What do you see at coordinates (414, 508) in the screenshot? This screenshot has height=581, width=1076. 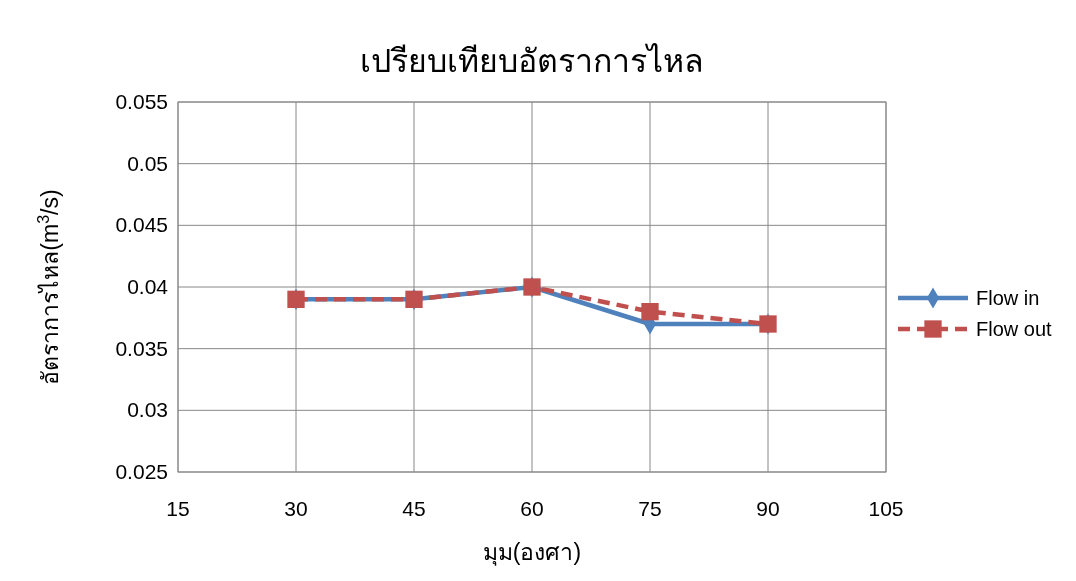 I see `x-tick-label: 45` at bounding box center [414, 508].